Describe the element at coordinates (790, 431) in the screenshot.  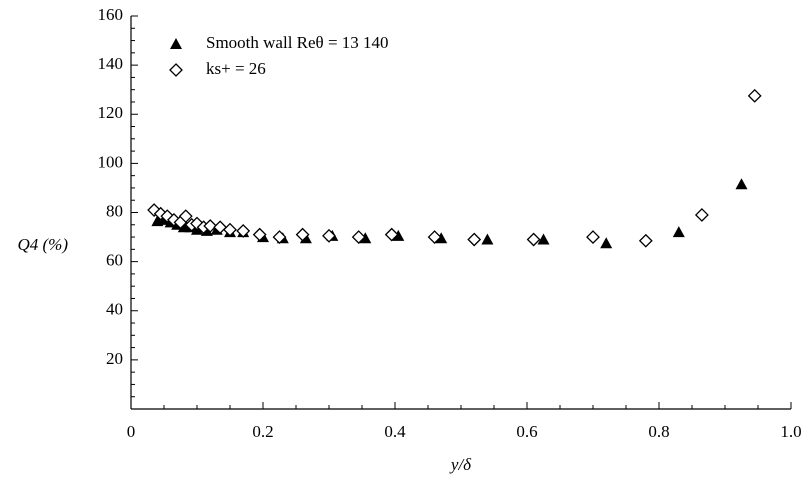
I see `x-tick-label: 1.0` at that location.